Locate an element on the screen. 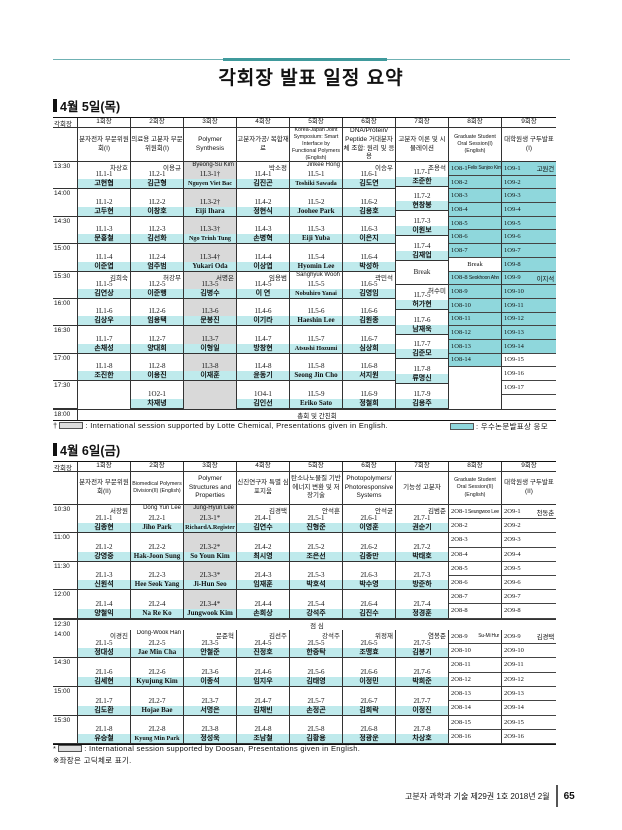 The height and width of the screenshot is (830, 622). oral-presentation: 2O8-3 is located at coordinates (475, 540).